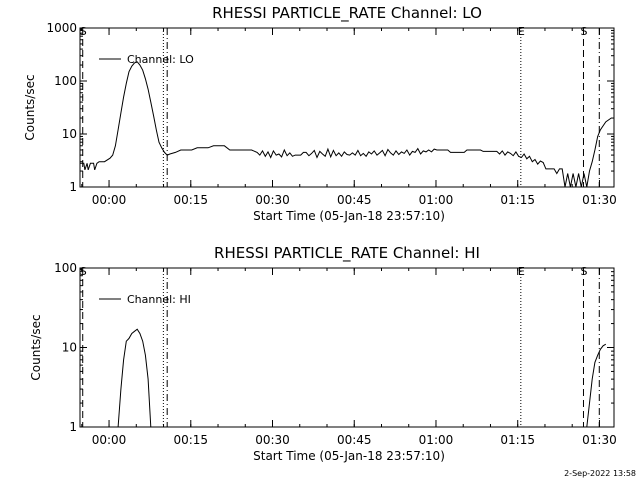 The width and height of the screenshot is (640, 480). I want to click on legend-label: Channel: LO, so click(160, 59).